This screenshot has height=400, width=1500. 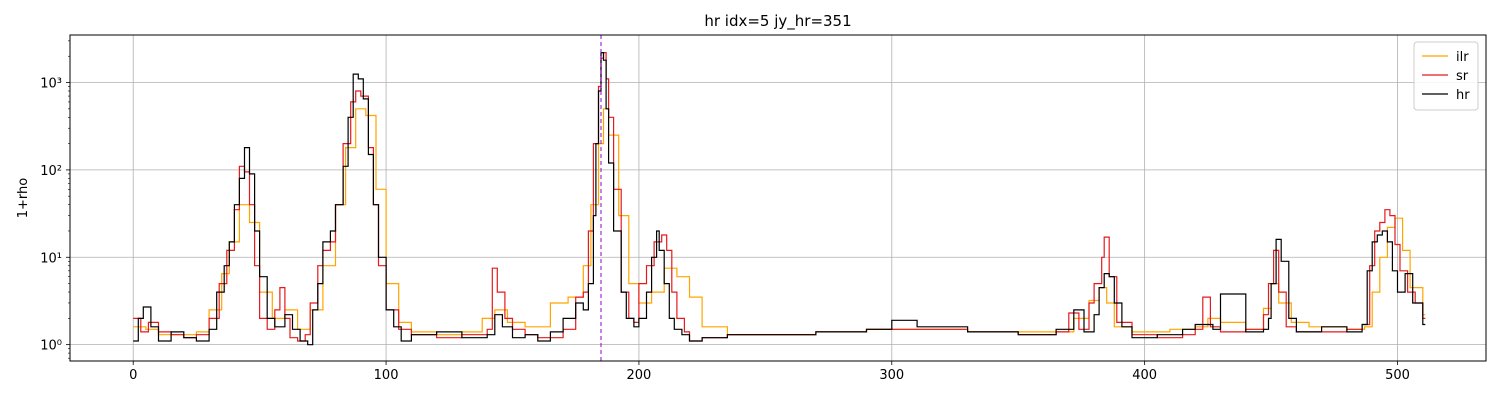 What do you see at coordinates (51, 171) in the screenshot?
I see `y-tick-label: 10²` at bounding box center [51, 171].